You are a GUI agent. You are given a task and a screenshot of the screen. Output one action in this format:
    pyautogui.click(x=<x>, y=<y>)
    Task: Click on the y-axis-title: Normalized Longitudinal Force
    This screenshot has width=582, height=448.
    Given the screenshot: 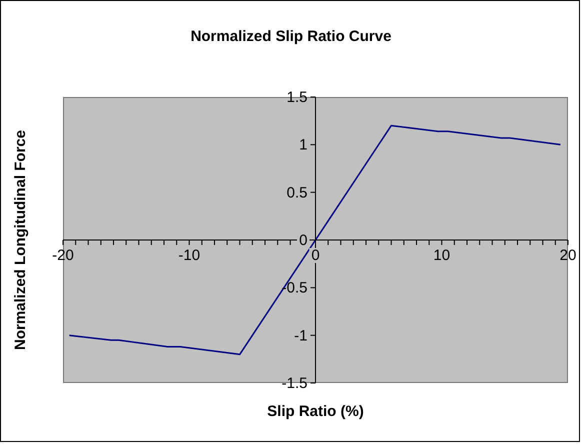 What is the action you would take?
    pyautogui.click(x=21, y=240)
    